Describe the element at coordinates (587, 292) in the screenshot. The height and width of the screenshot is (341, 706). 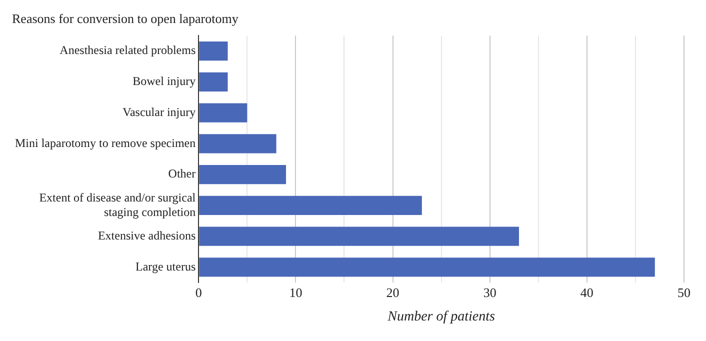
I see `x-tick-label: 40` at that location.